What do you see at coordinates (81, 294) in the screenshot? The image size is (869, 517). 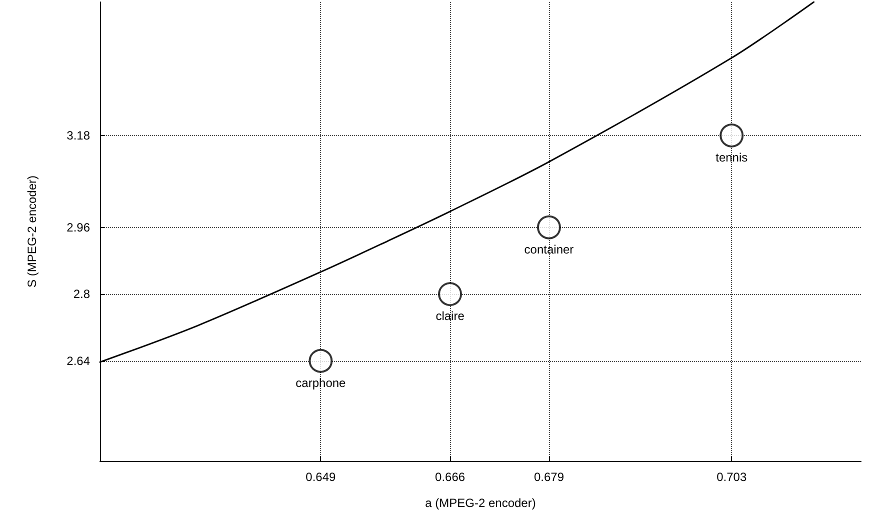 I see `y-tick-label: 2.8` at bounding box center [81, 294].